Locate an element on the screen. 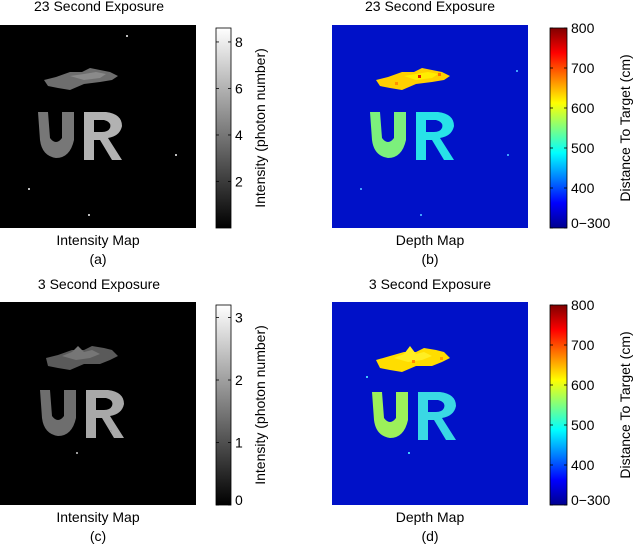 The height and width of the screenshot is (546, 640). colorbar-ticks: 2 4 6 8 is located at coordinates (229, 111).